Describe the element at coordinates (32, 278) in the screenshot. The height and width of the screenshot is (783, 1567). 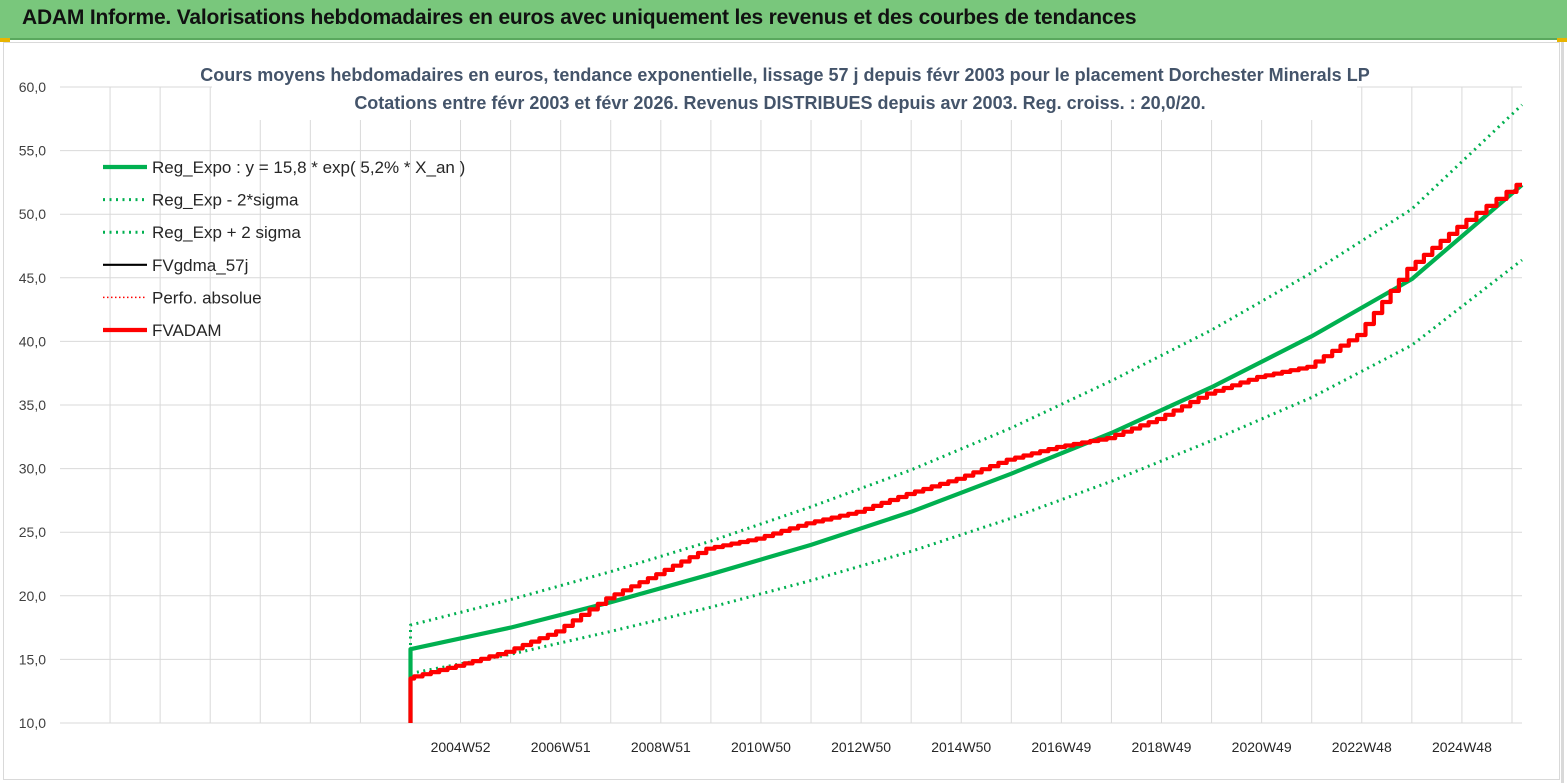
I see `y-tick-label: 45,0` at that location.